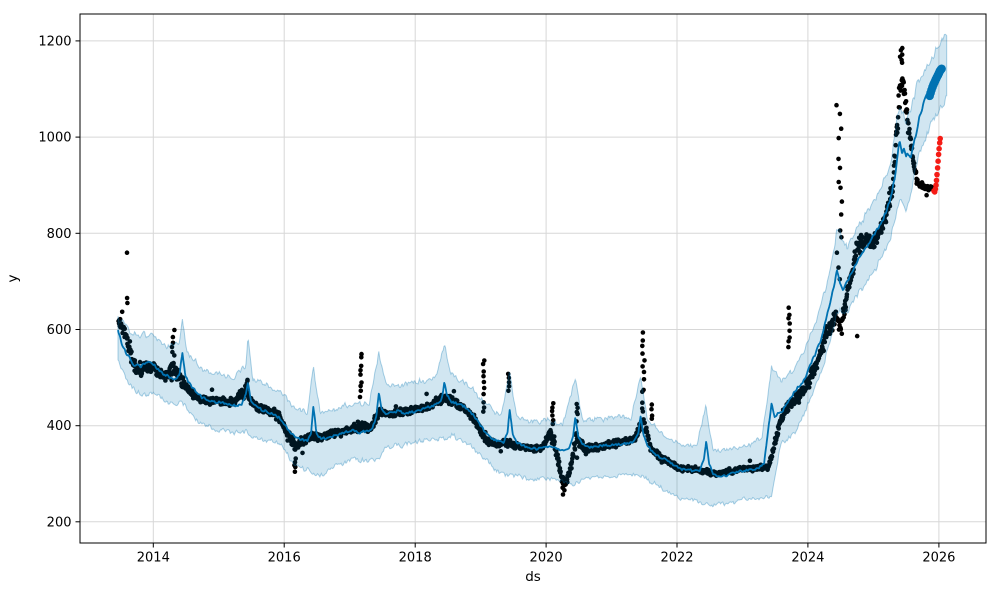 Image resolution: width=1000 pixels, height=600 pixels. I want to click on y-axis-label: y, so click(13, 279).